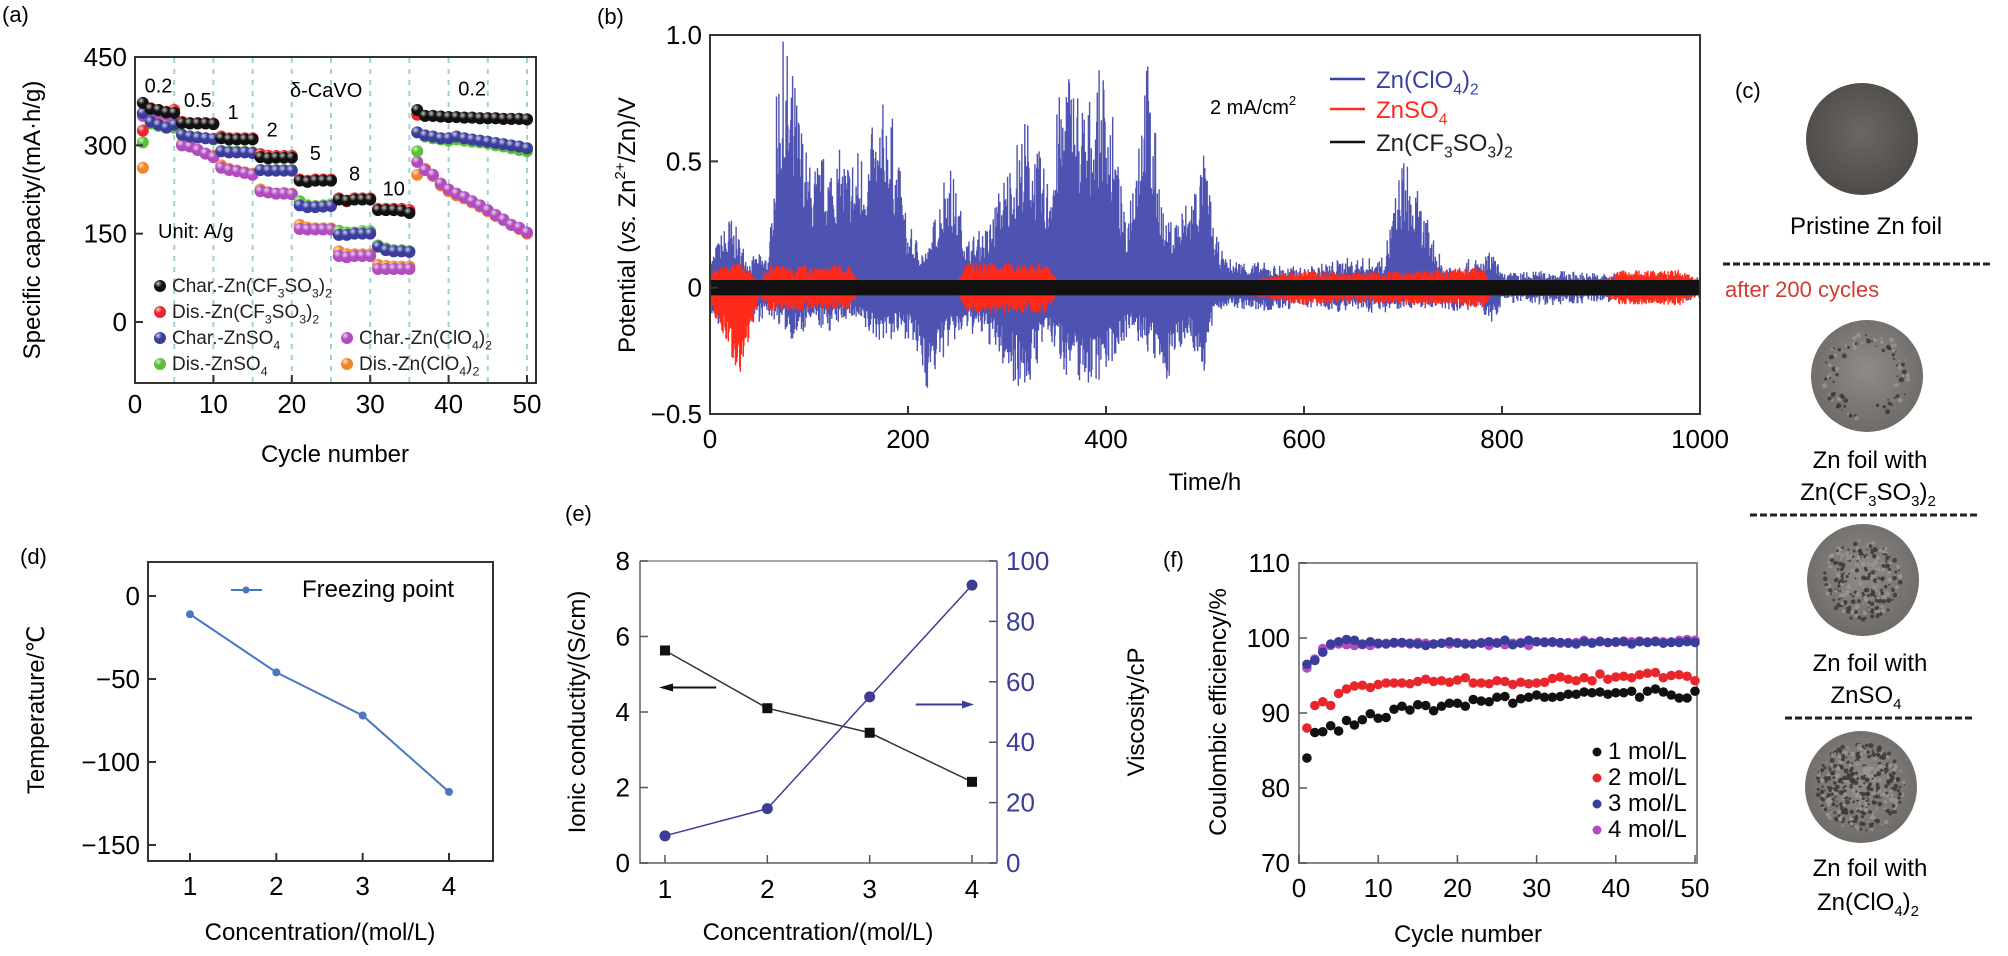 The width and height of the screenshot is (2008, 956). What do you see at coordinates (362, 886) in the screenshot?
I see `x-tick-label: 3` at bounding box center [362, 886].